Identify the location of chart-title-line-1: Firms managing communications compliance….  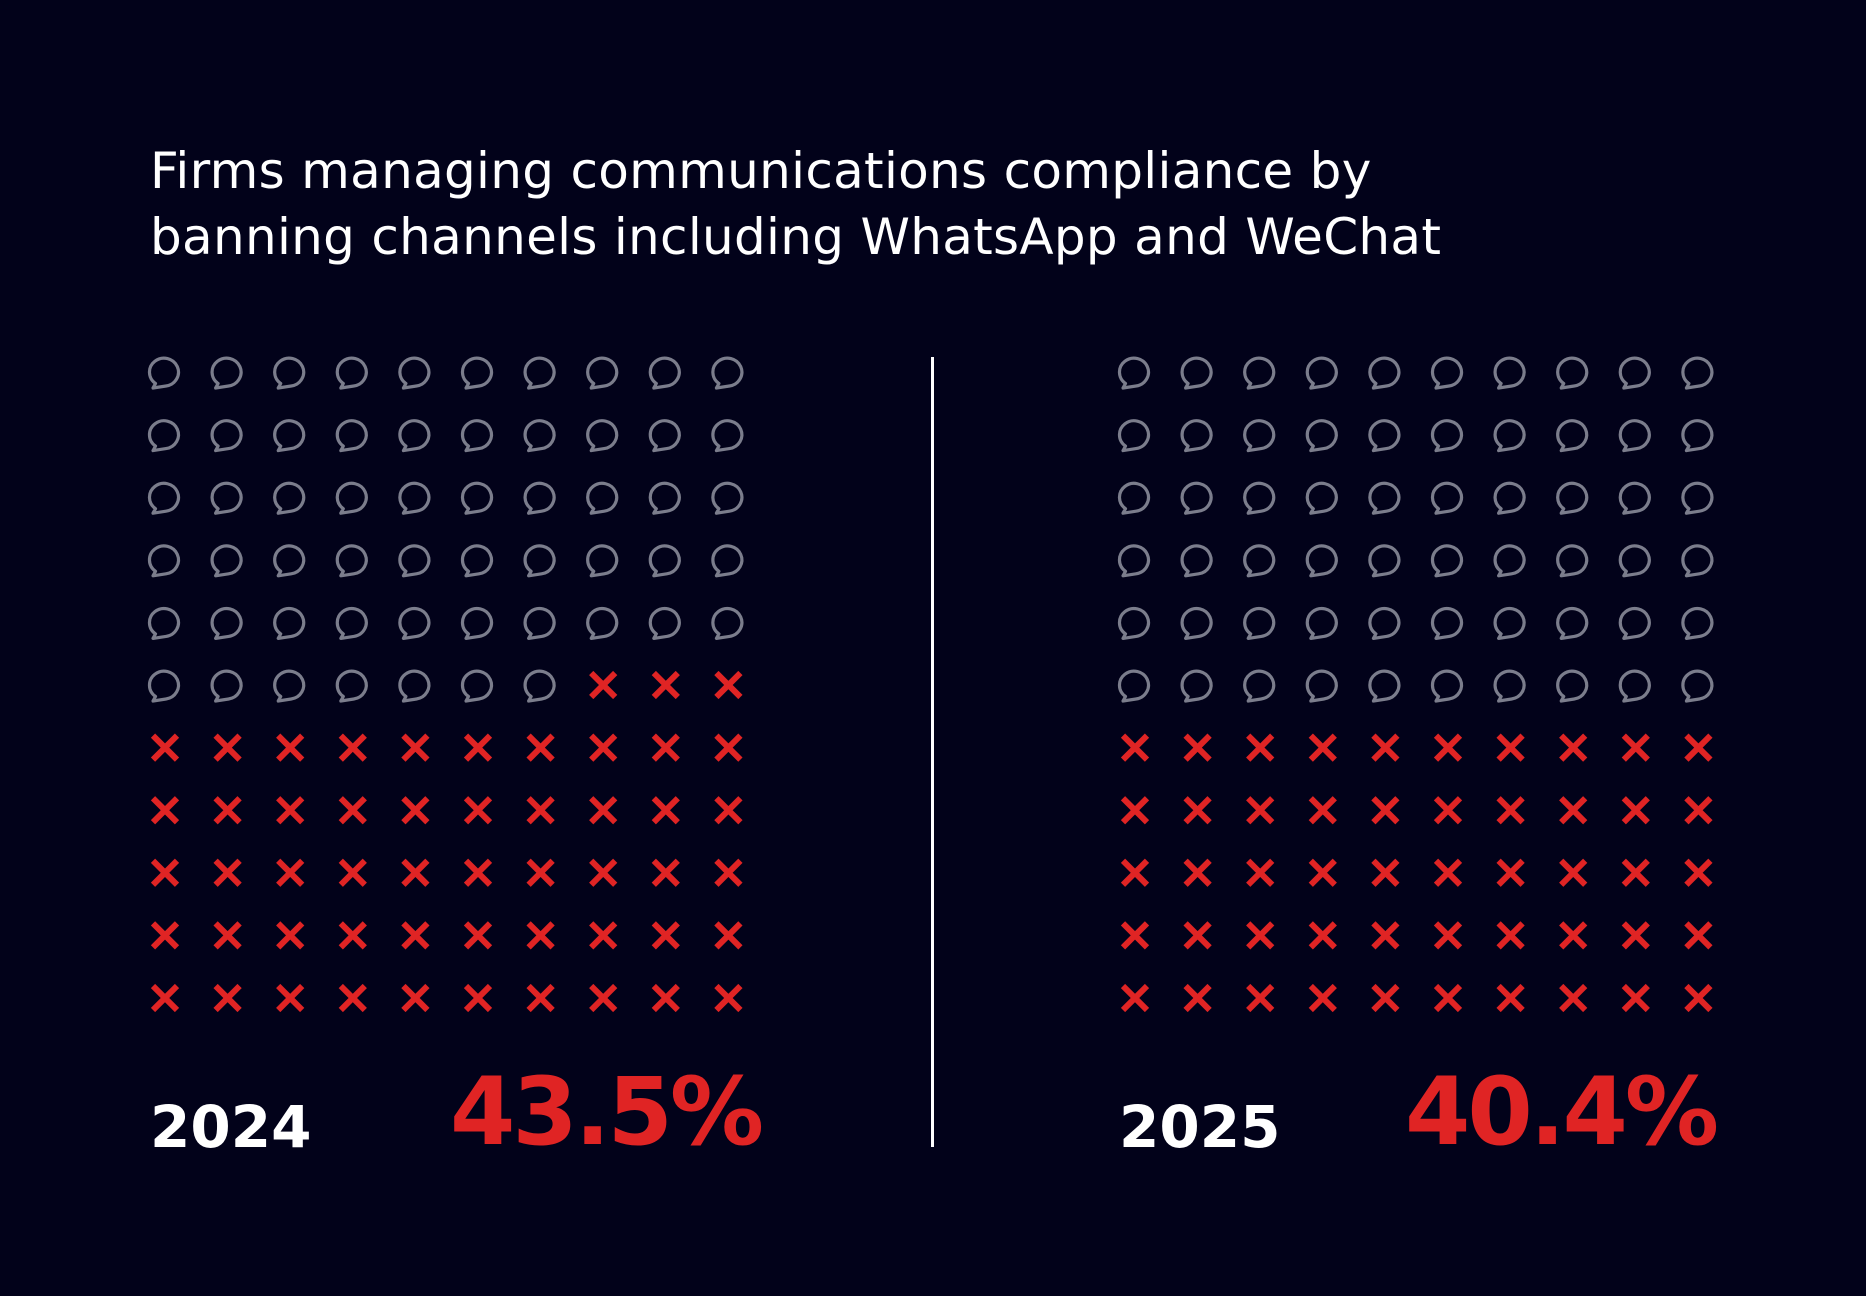
(761, 171).